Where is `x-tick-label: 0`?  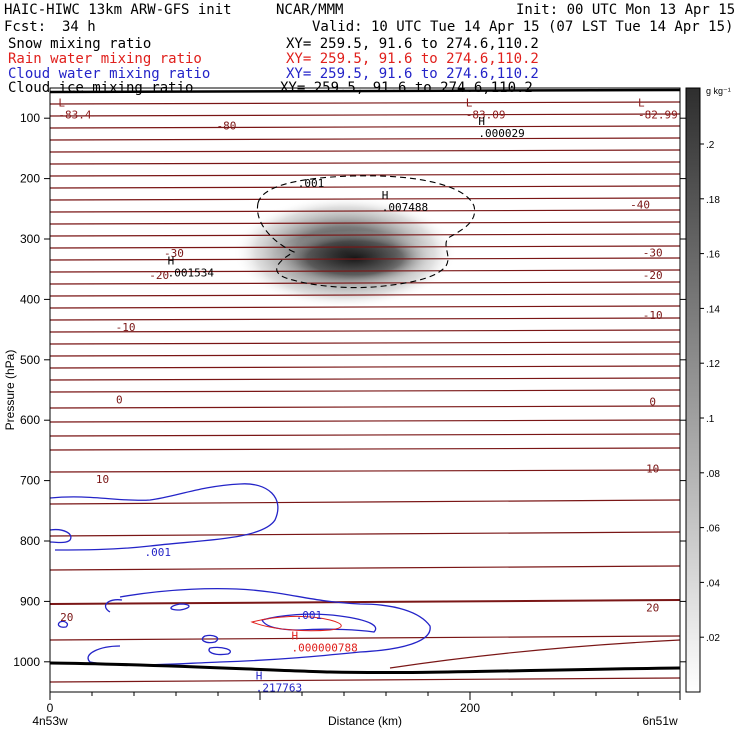
x-tick-label: 0 is located at coordinates (50, 708).